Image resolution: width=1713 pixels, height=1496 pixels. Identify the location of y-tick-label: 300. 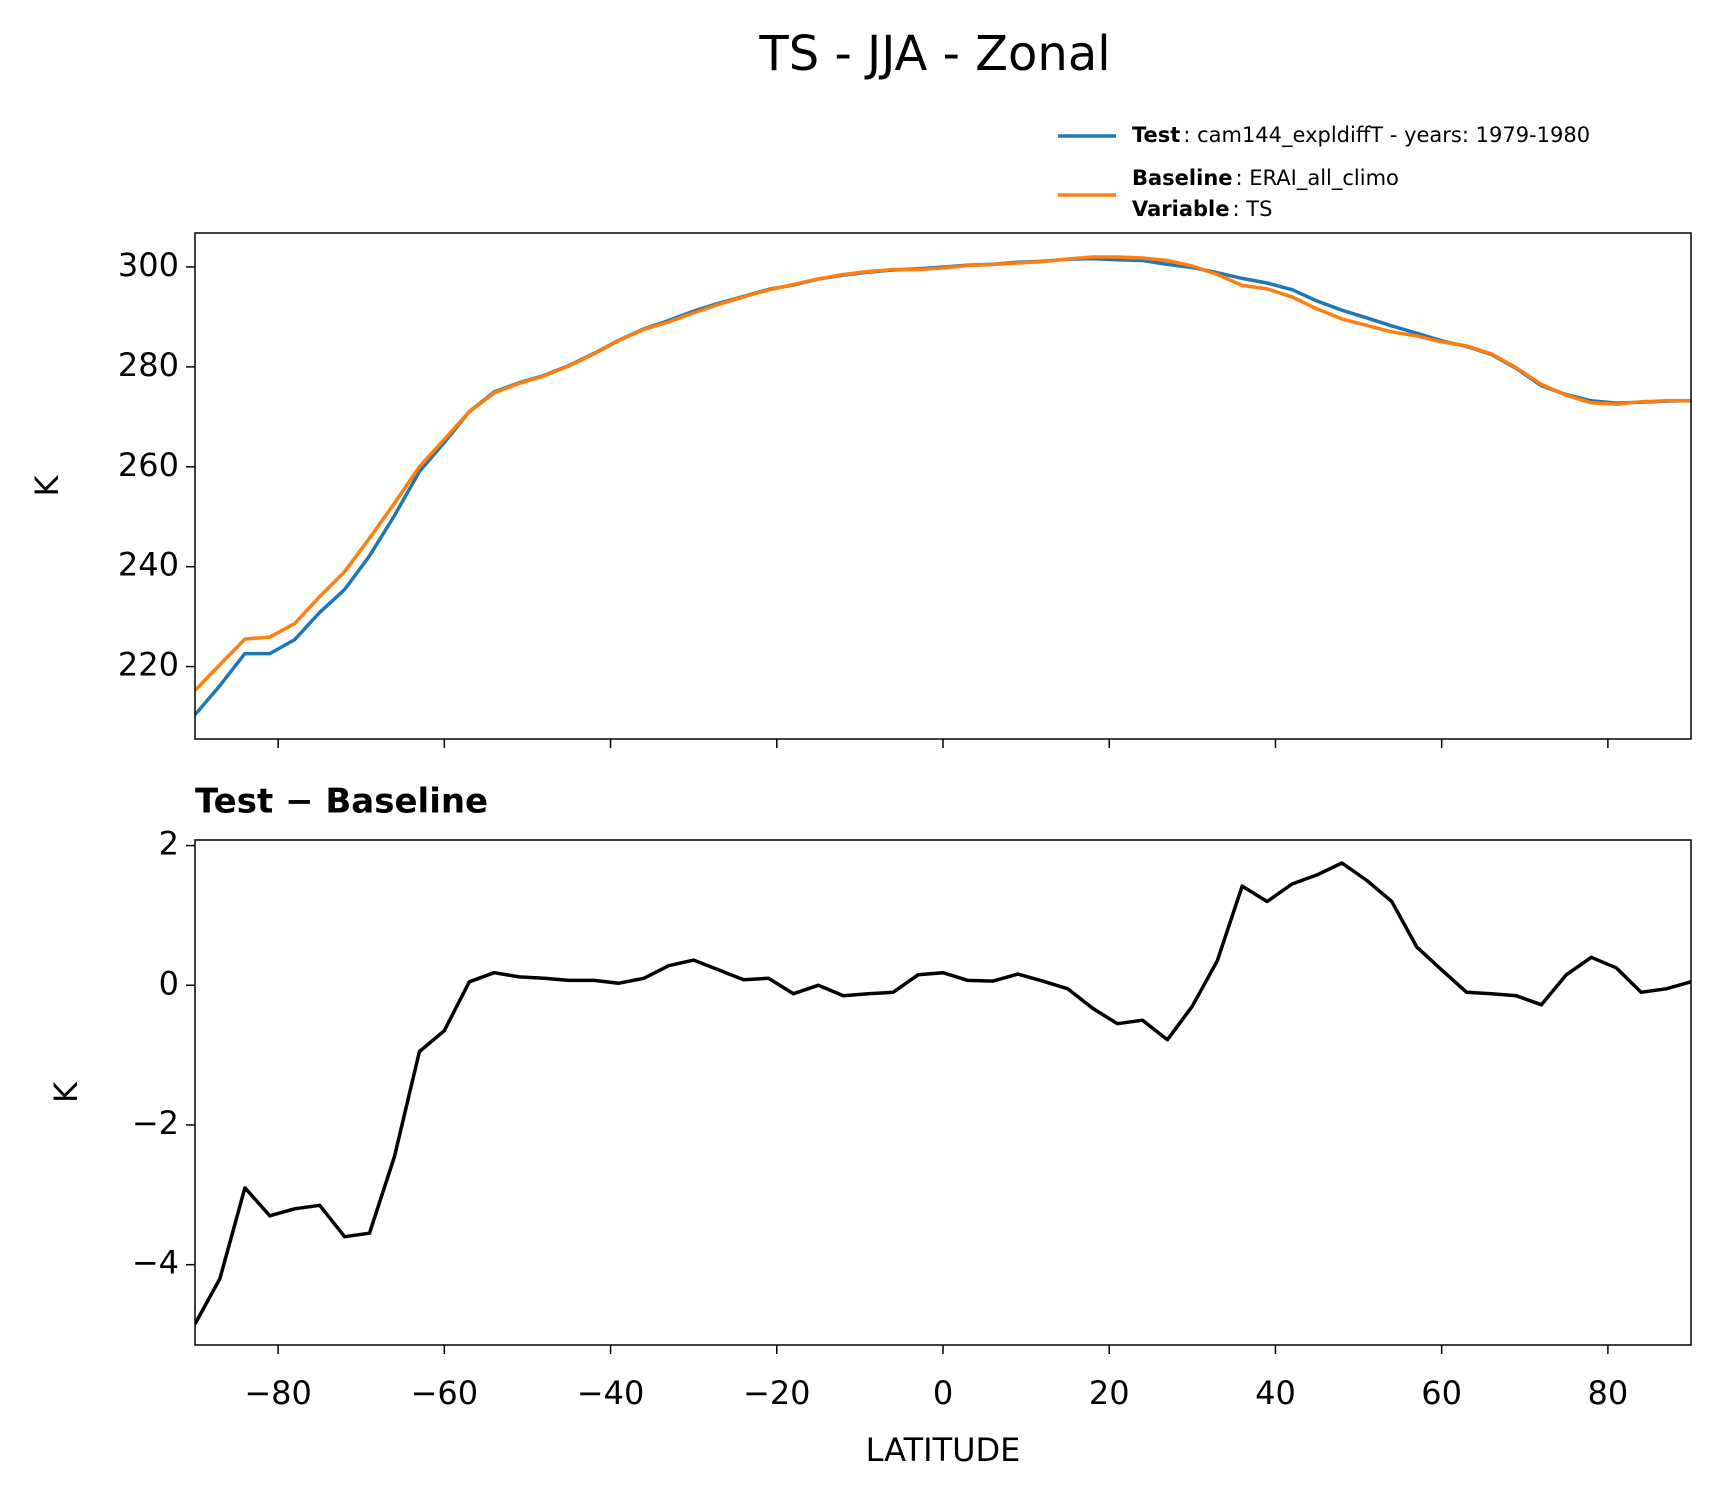
(148, 265).